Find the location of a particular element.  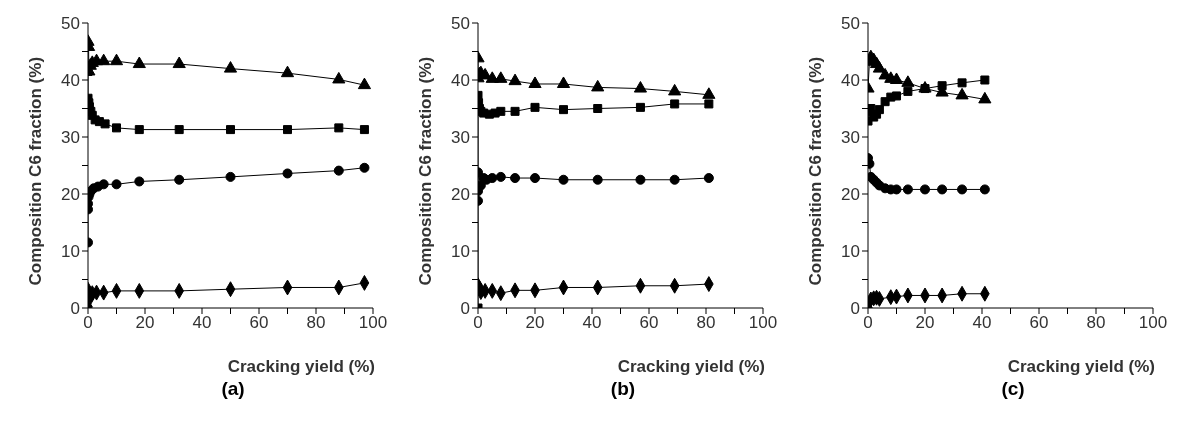

text: (b) is located at coordinates (623, 389).